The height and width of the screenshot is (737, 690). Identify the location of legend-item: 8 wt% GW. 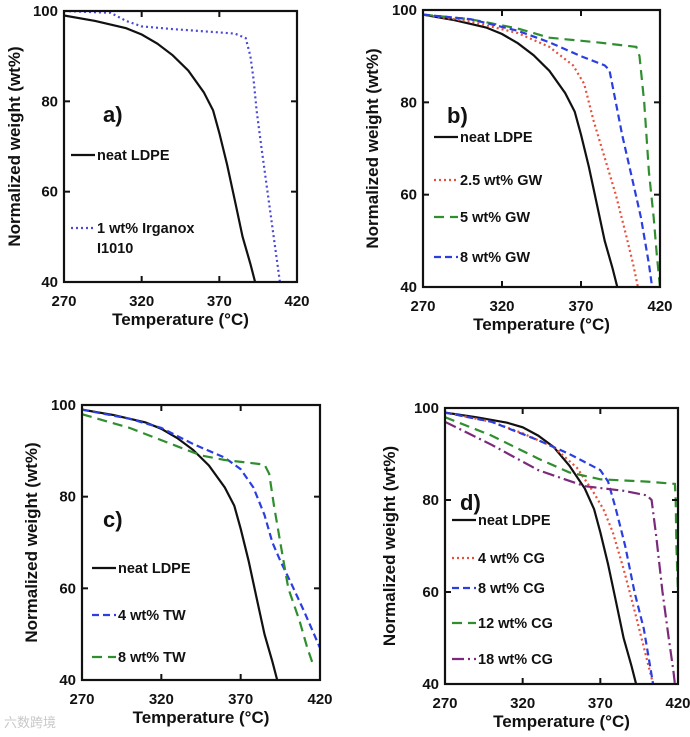
(482, 258).